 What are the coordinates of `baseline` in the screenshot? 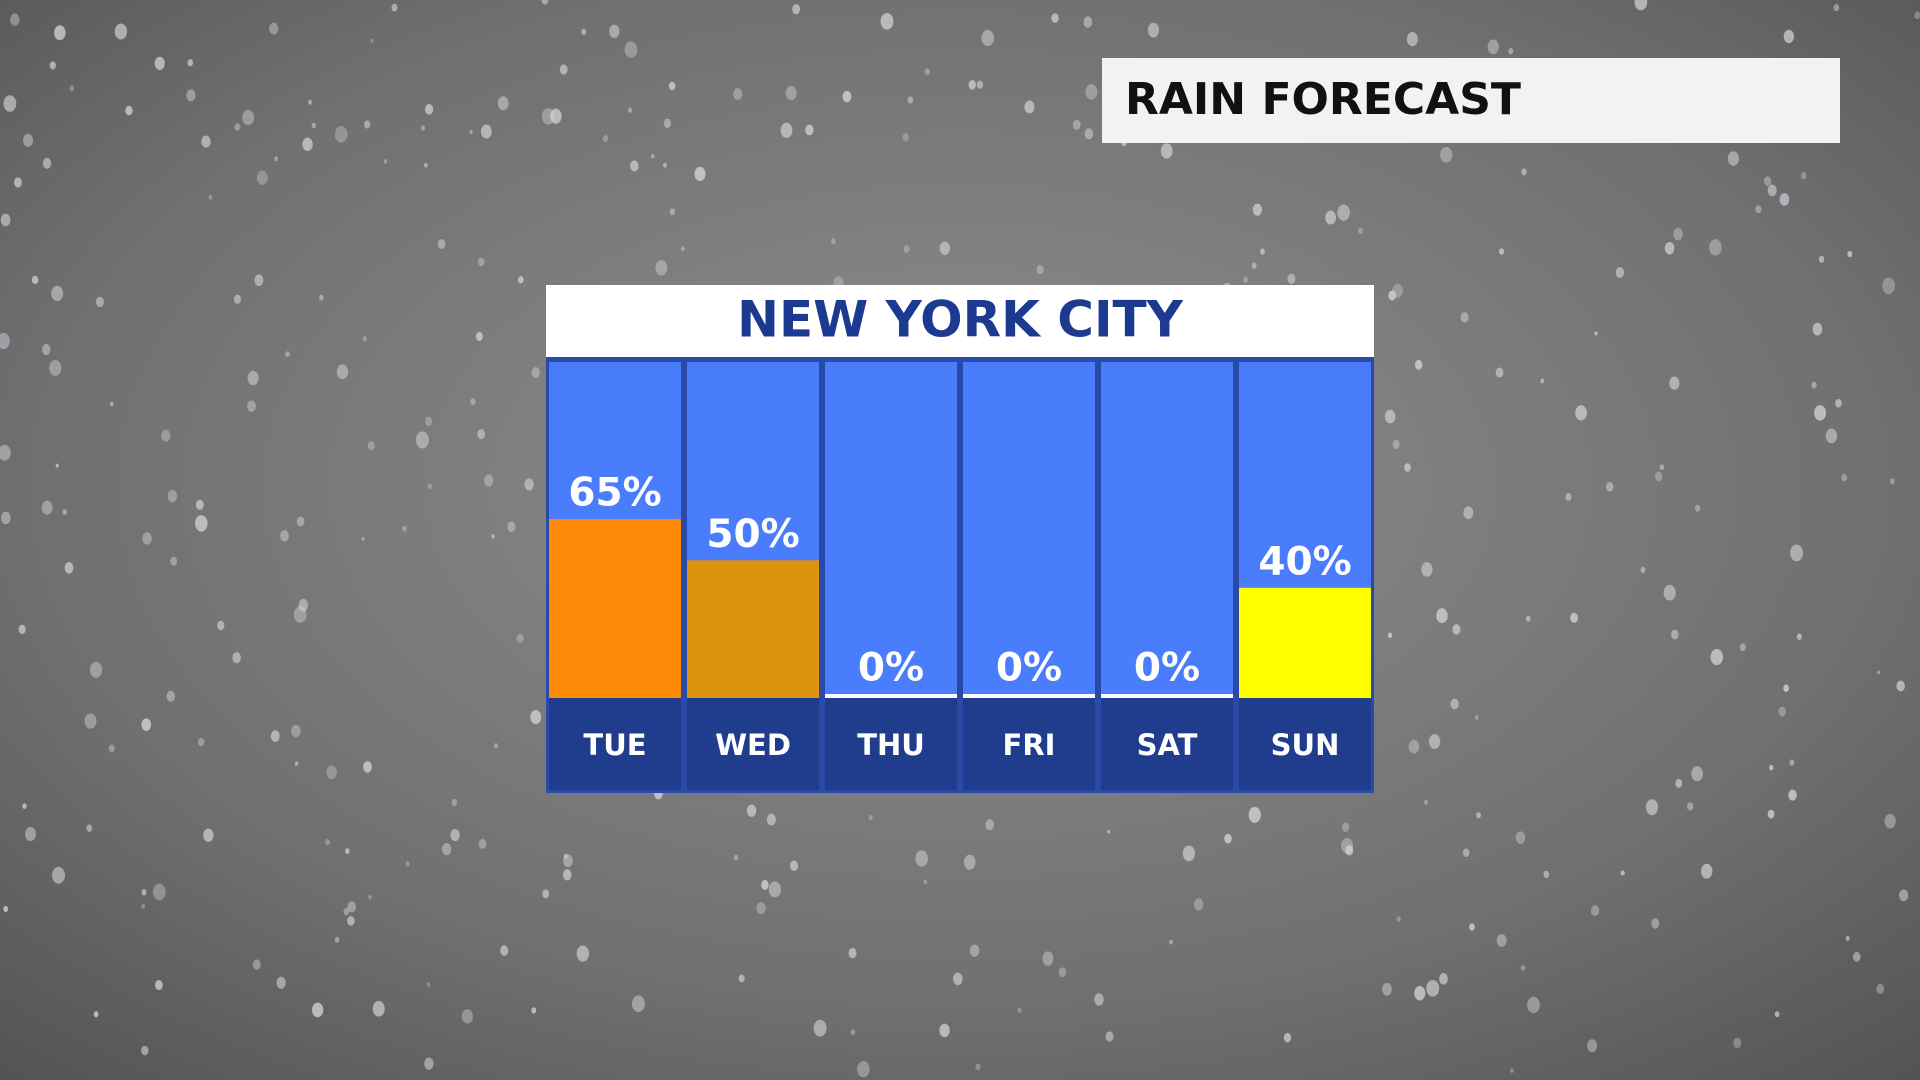 It's located at (1167, 696).